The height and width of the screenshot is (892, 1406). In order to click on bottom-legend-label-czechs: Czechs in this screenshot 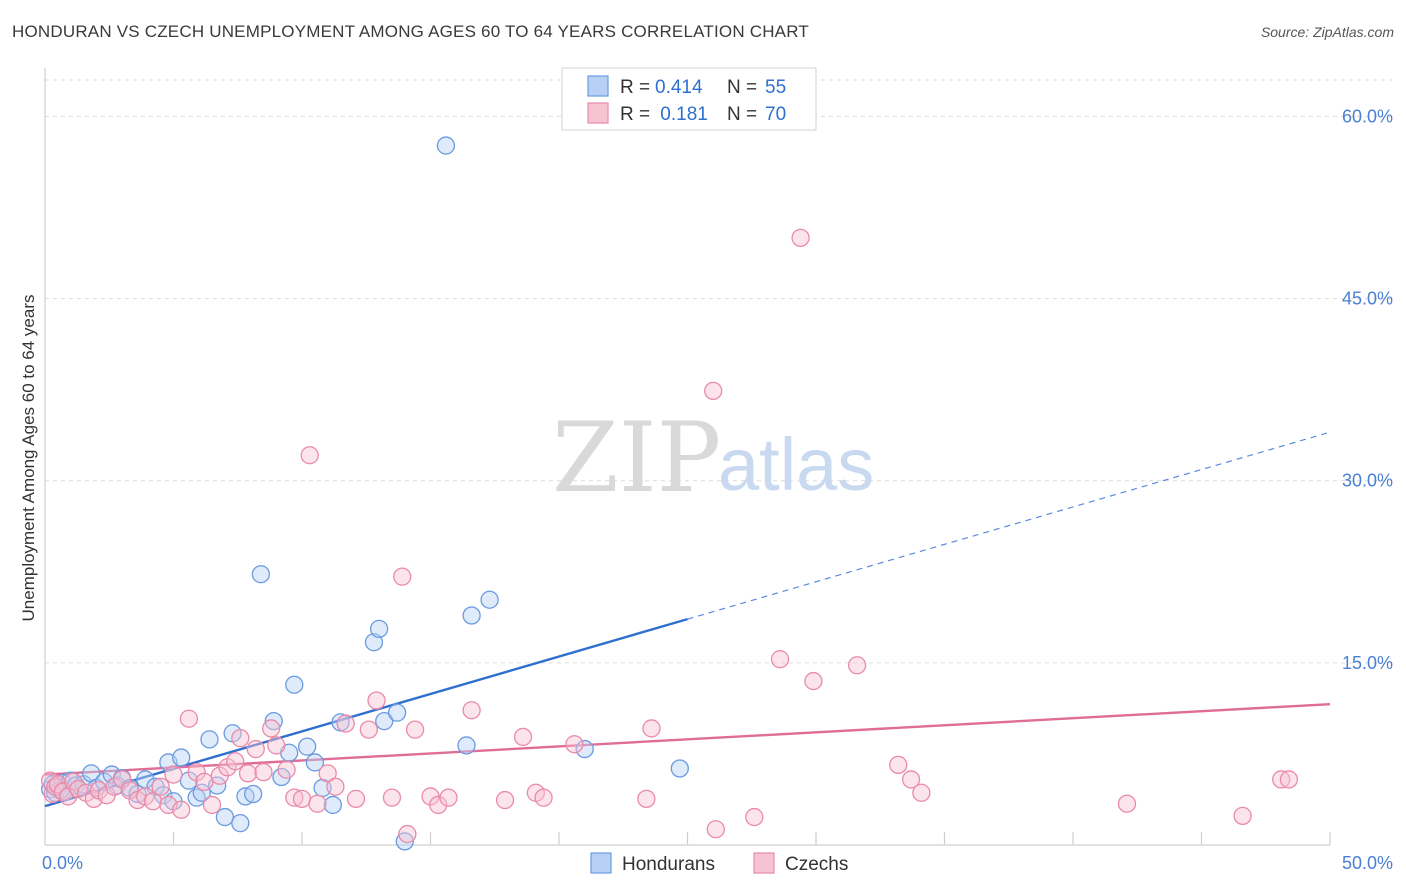, I will do `click(816, 864)`.